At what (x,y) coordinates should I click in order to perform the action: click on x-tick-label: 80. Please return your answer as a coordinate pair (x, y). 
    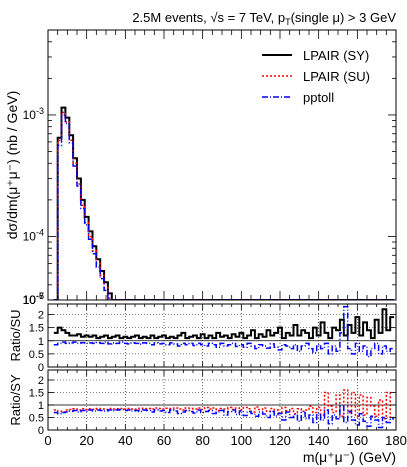
    Looking at the image, I should click on (202, 440).